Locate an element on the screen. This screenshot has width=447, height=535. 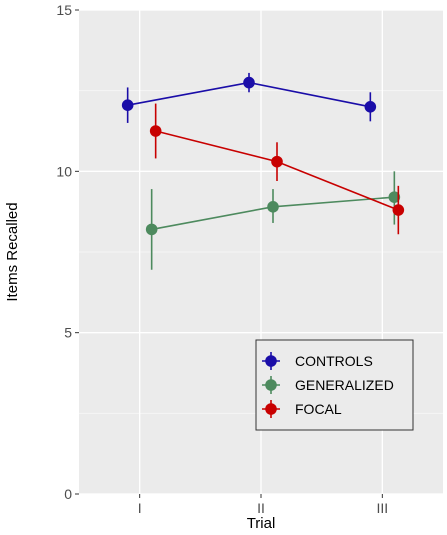
legend-item-focal: FOCAL is located at coordinates (302, 409).